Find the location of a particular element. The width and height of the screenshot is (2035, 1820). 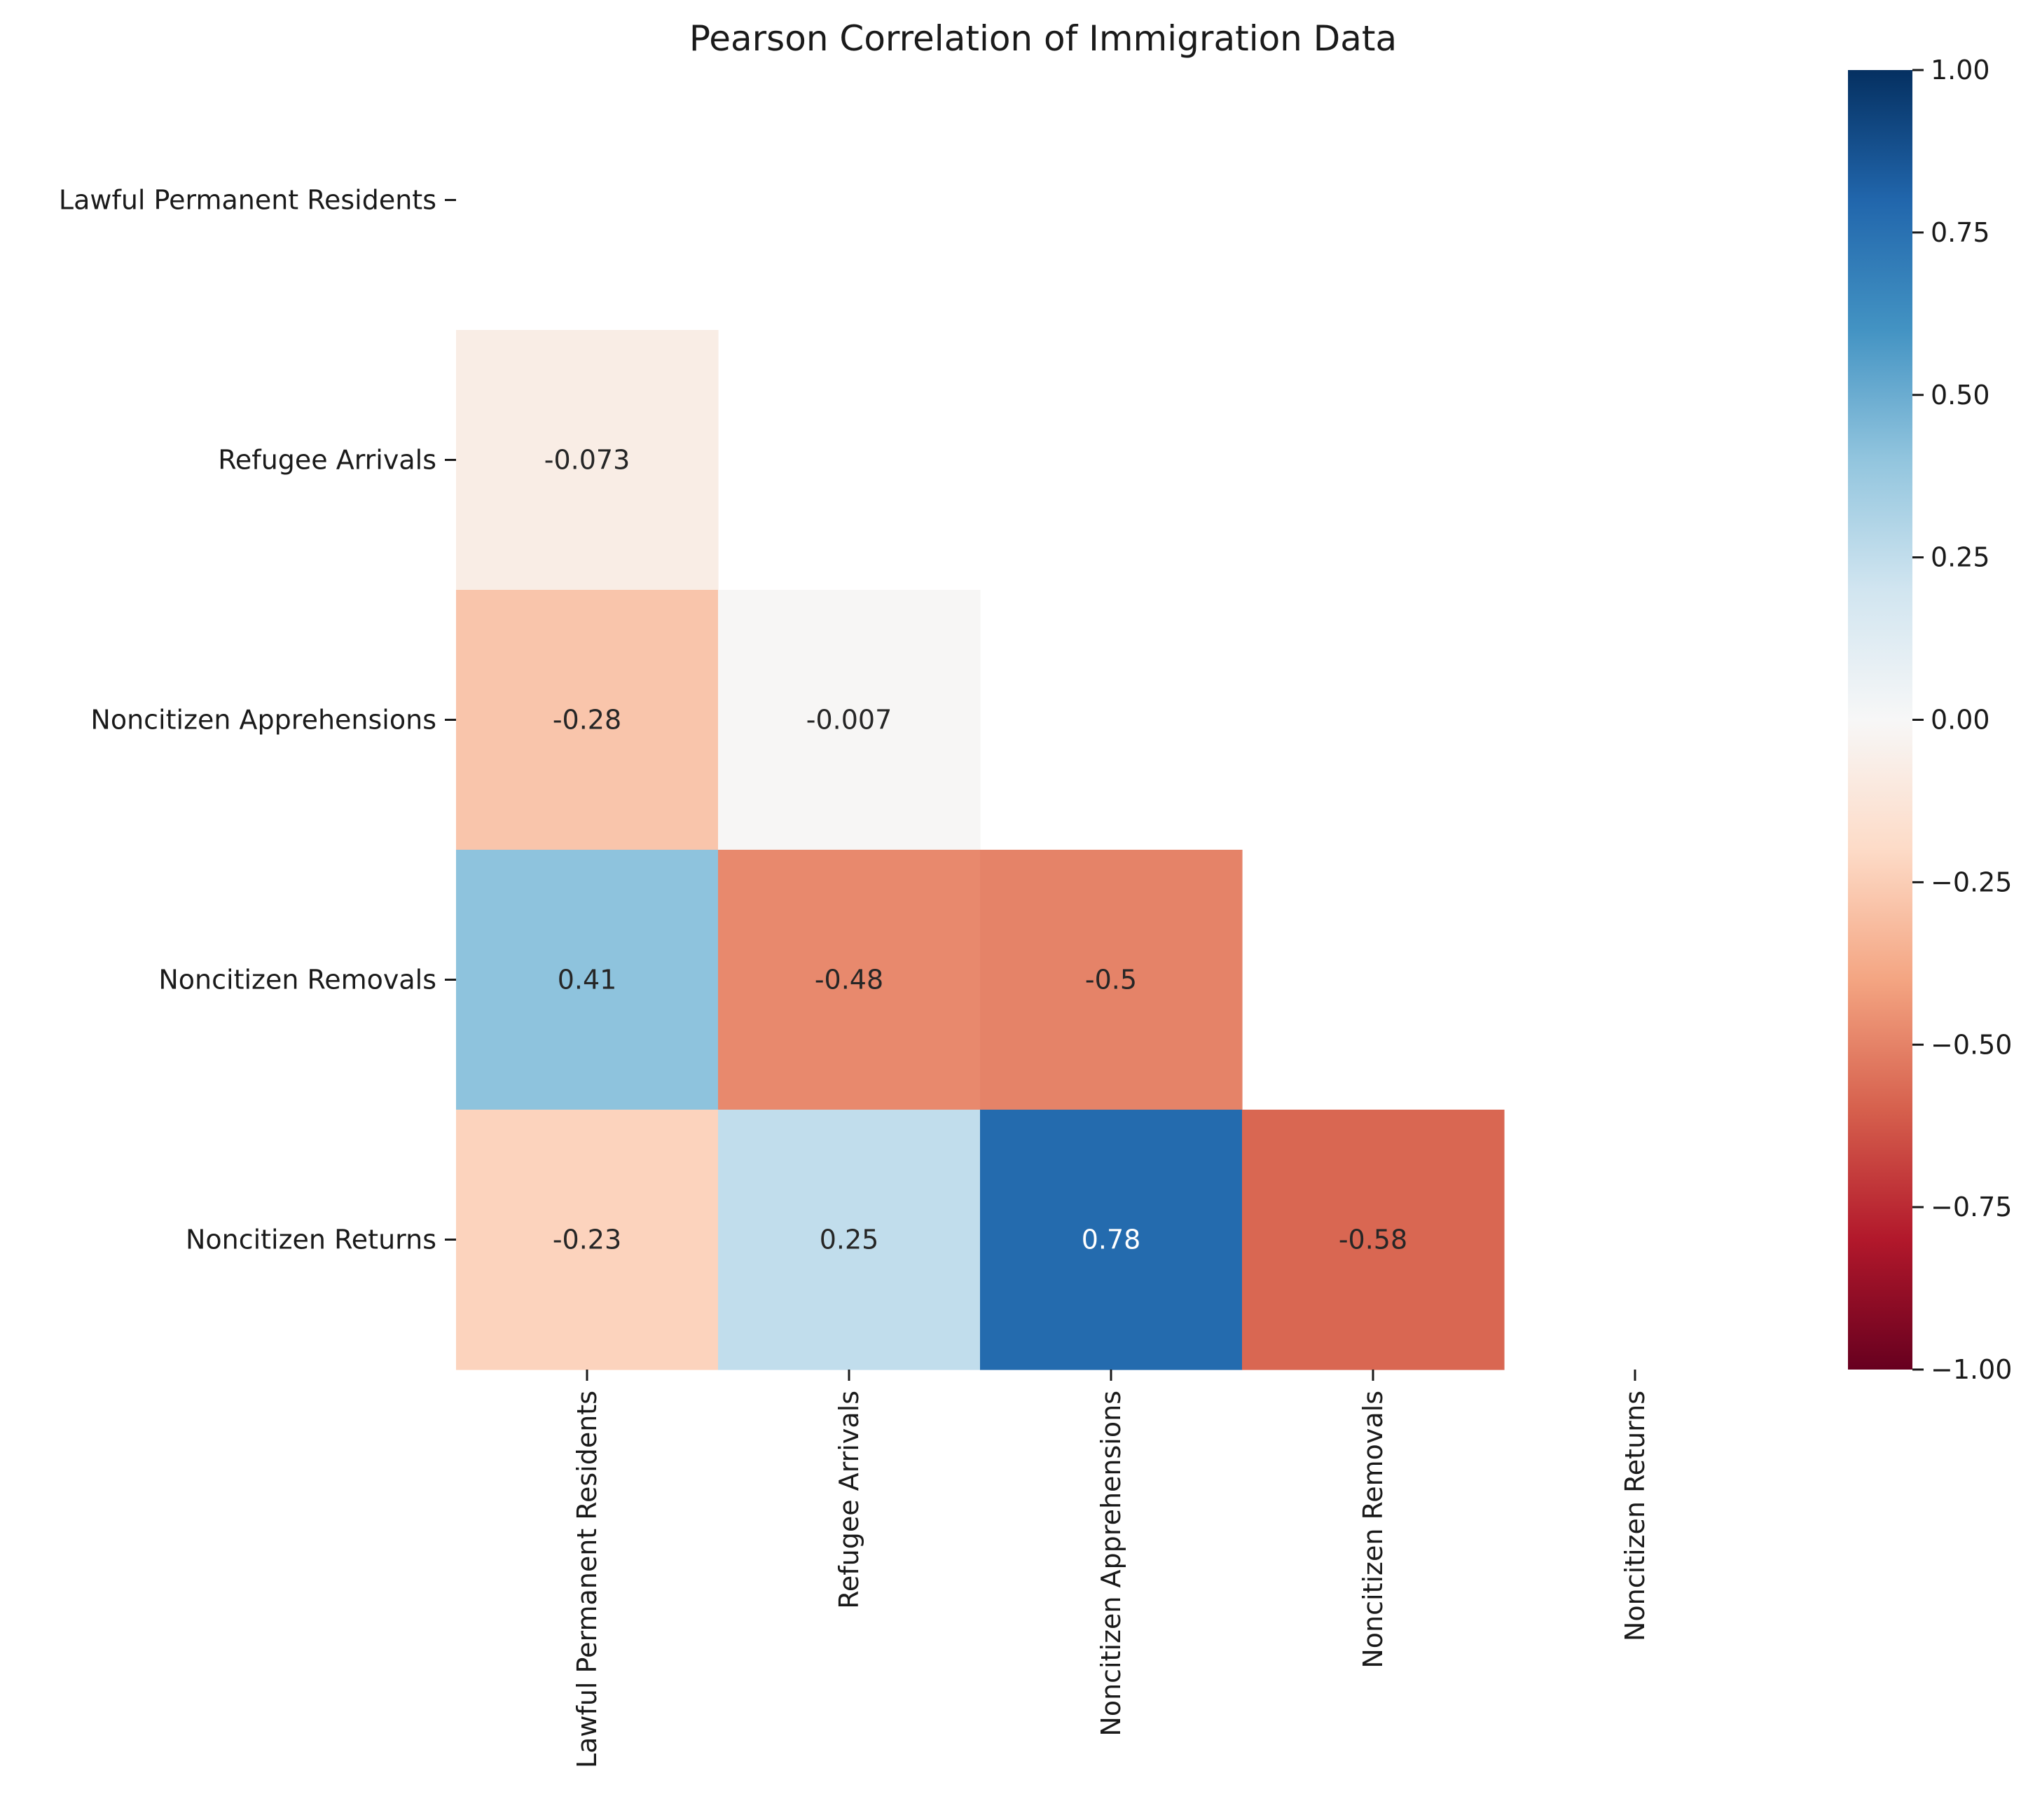

y-tick-label: Noncitizen Removals is located at coordinates (297, 980).